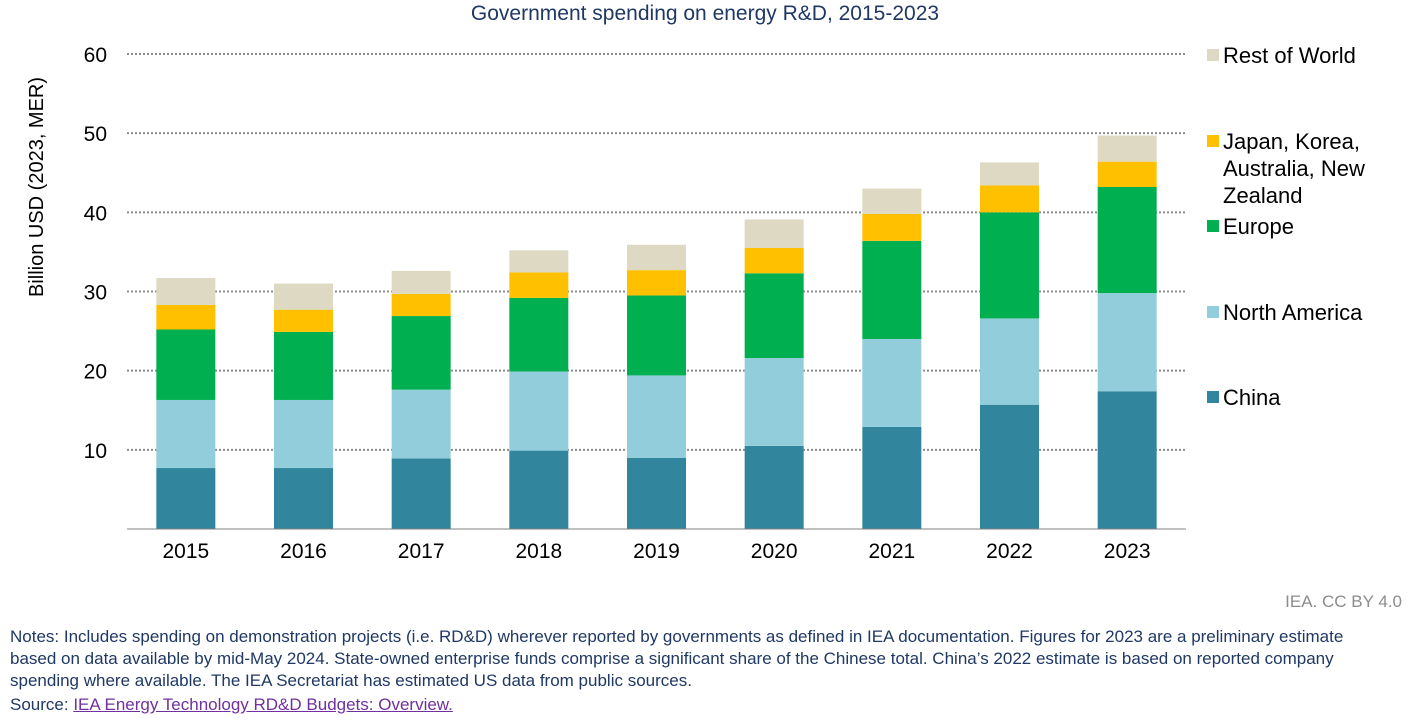 The image size is (1410, 722). Describe the element at coordinates (95, 134) in the screenshot. I see `y-tick-label: 50` at that location.